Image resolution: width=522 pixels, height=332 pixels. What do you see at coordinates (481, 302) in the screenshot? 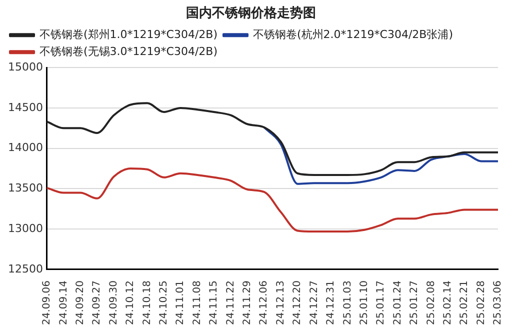
I see `x-tick-label: 25.02.28` at bounding box center [481, 302].